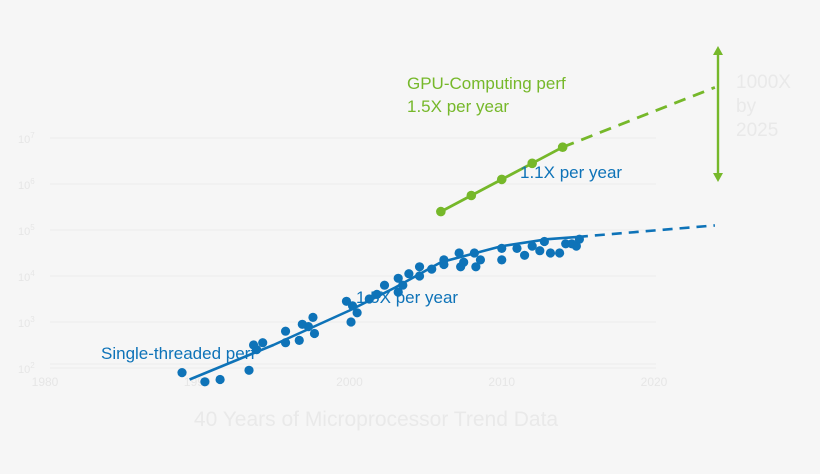  Describe the element at coordinates (757, 130) in the screenshot. I see `gap-label-line3: 2025` at that location.